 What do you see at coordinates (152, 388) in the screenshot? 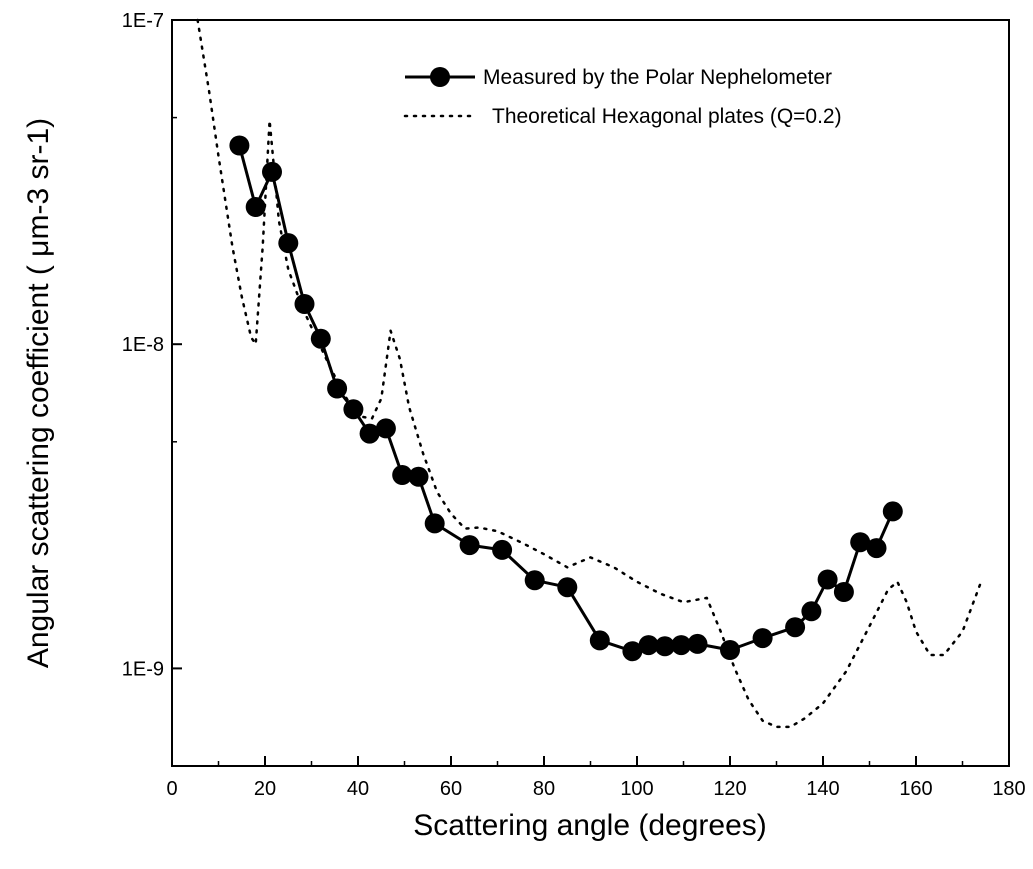
I see `y-axis-ticks: 1E-9 1E-8 1E-7` at bounding box center [152, 388].